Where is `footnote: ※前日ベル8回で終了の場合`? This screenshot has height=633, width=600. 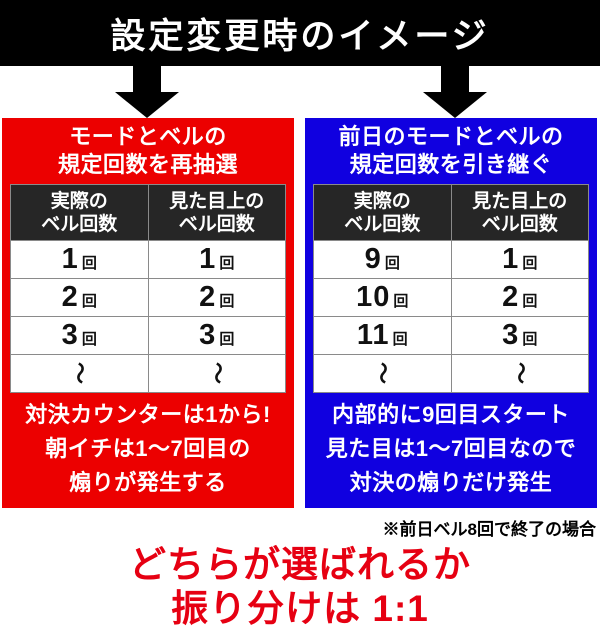 footnote: ※前日ベル8回で終了の場合 is located at coordinates (489, 529).